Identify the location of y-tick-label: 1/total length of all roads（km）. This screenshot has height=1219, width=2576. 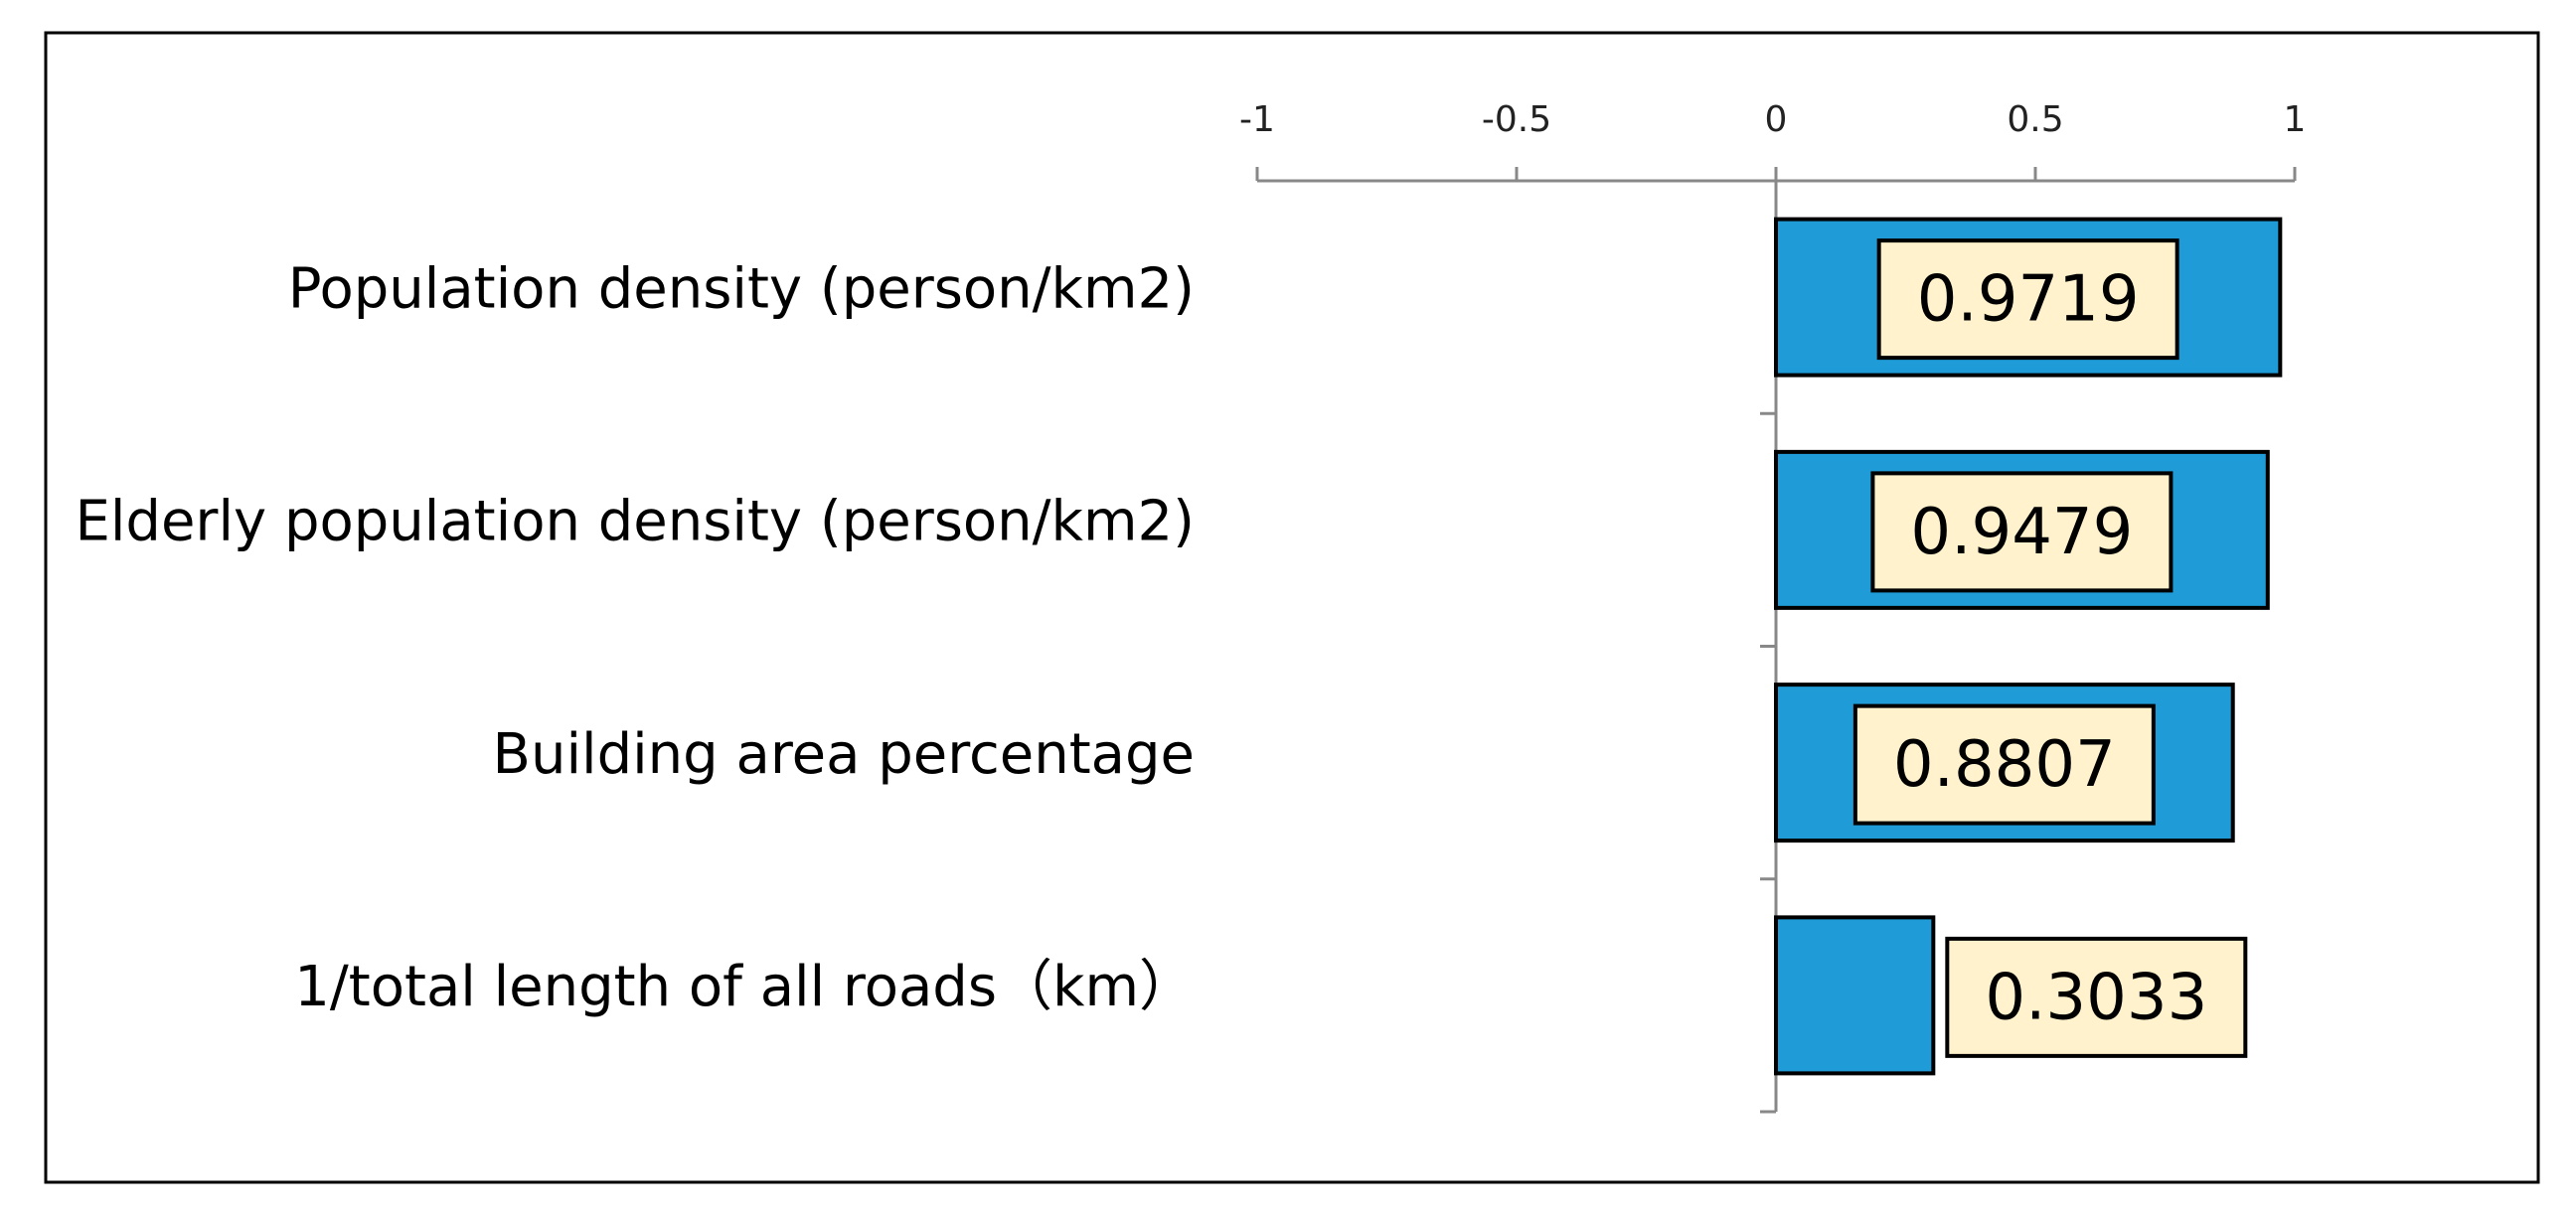
(744, 987).